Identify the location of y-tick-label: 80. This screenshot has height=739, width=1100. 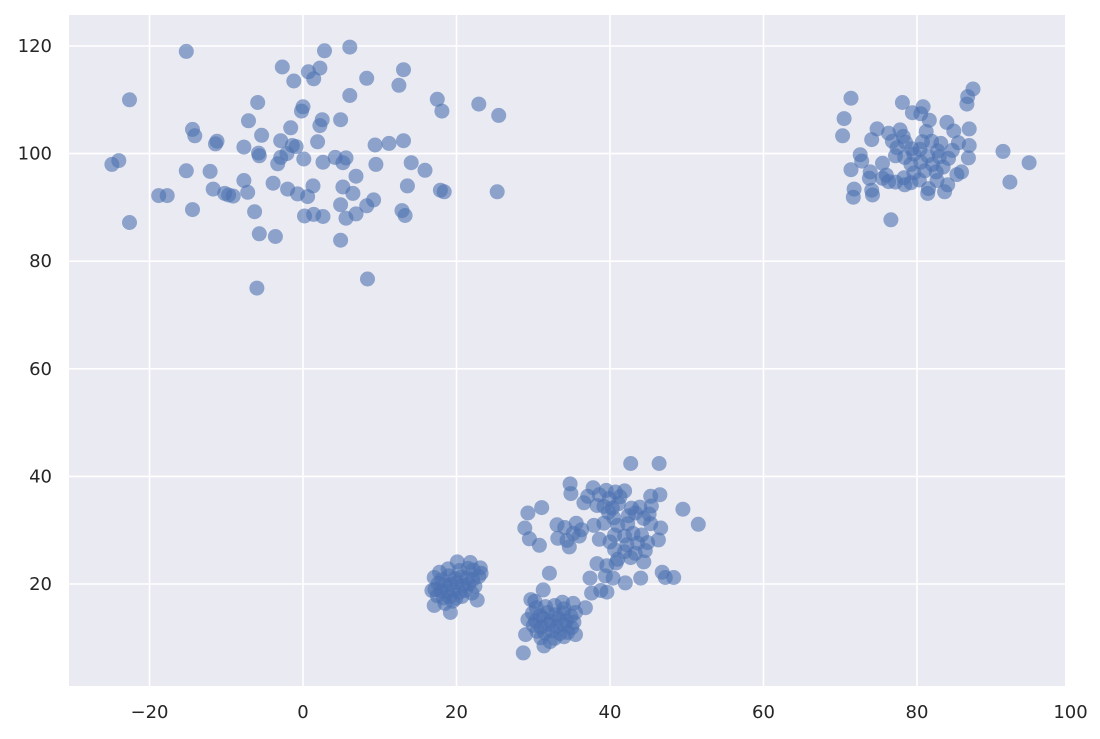
(40, 261).